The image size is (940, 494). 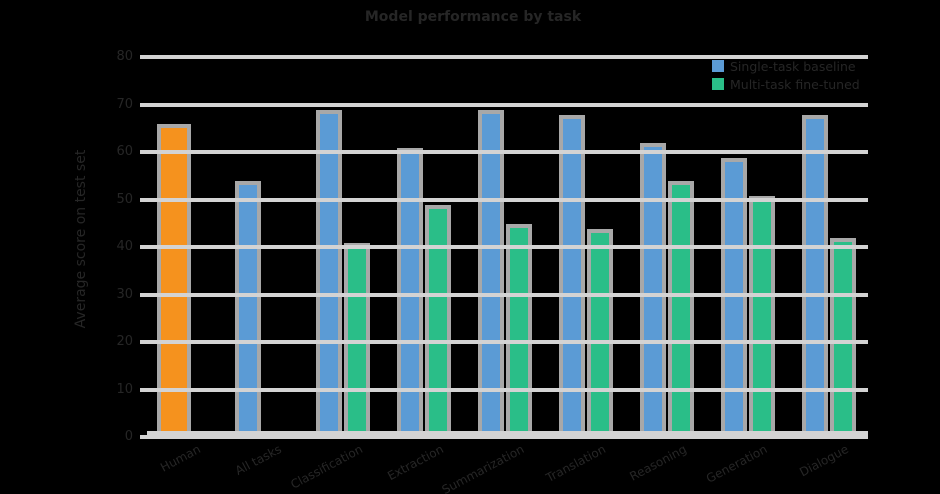 I want to click on y-tick-label: 30, so click(x=124, y=294).